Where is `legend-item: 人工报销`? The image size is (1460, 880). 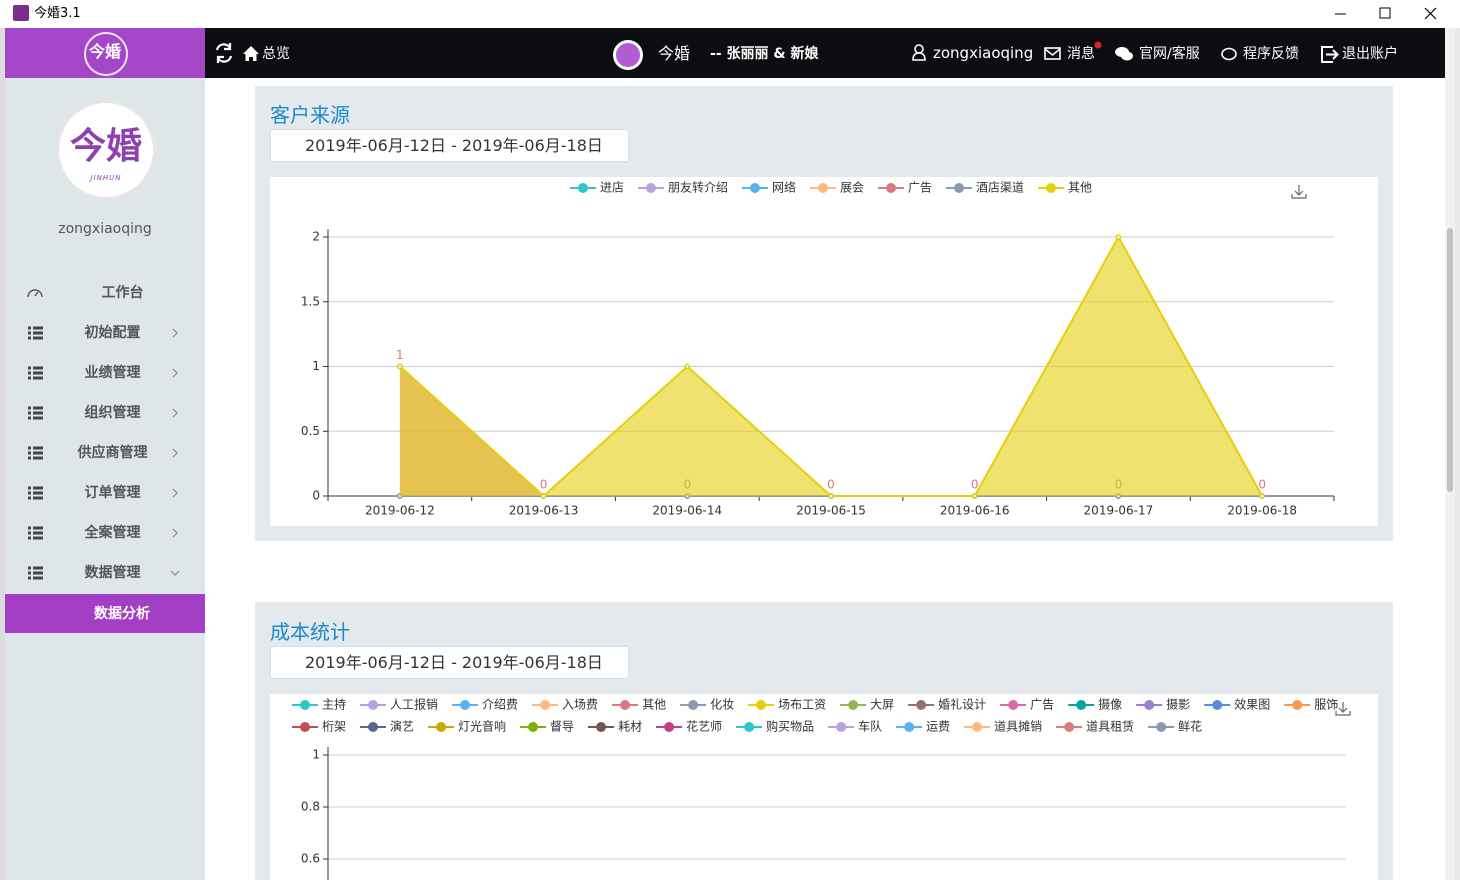
legend-item: 人工报销 is located at coordinates (399, 704).